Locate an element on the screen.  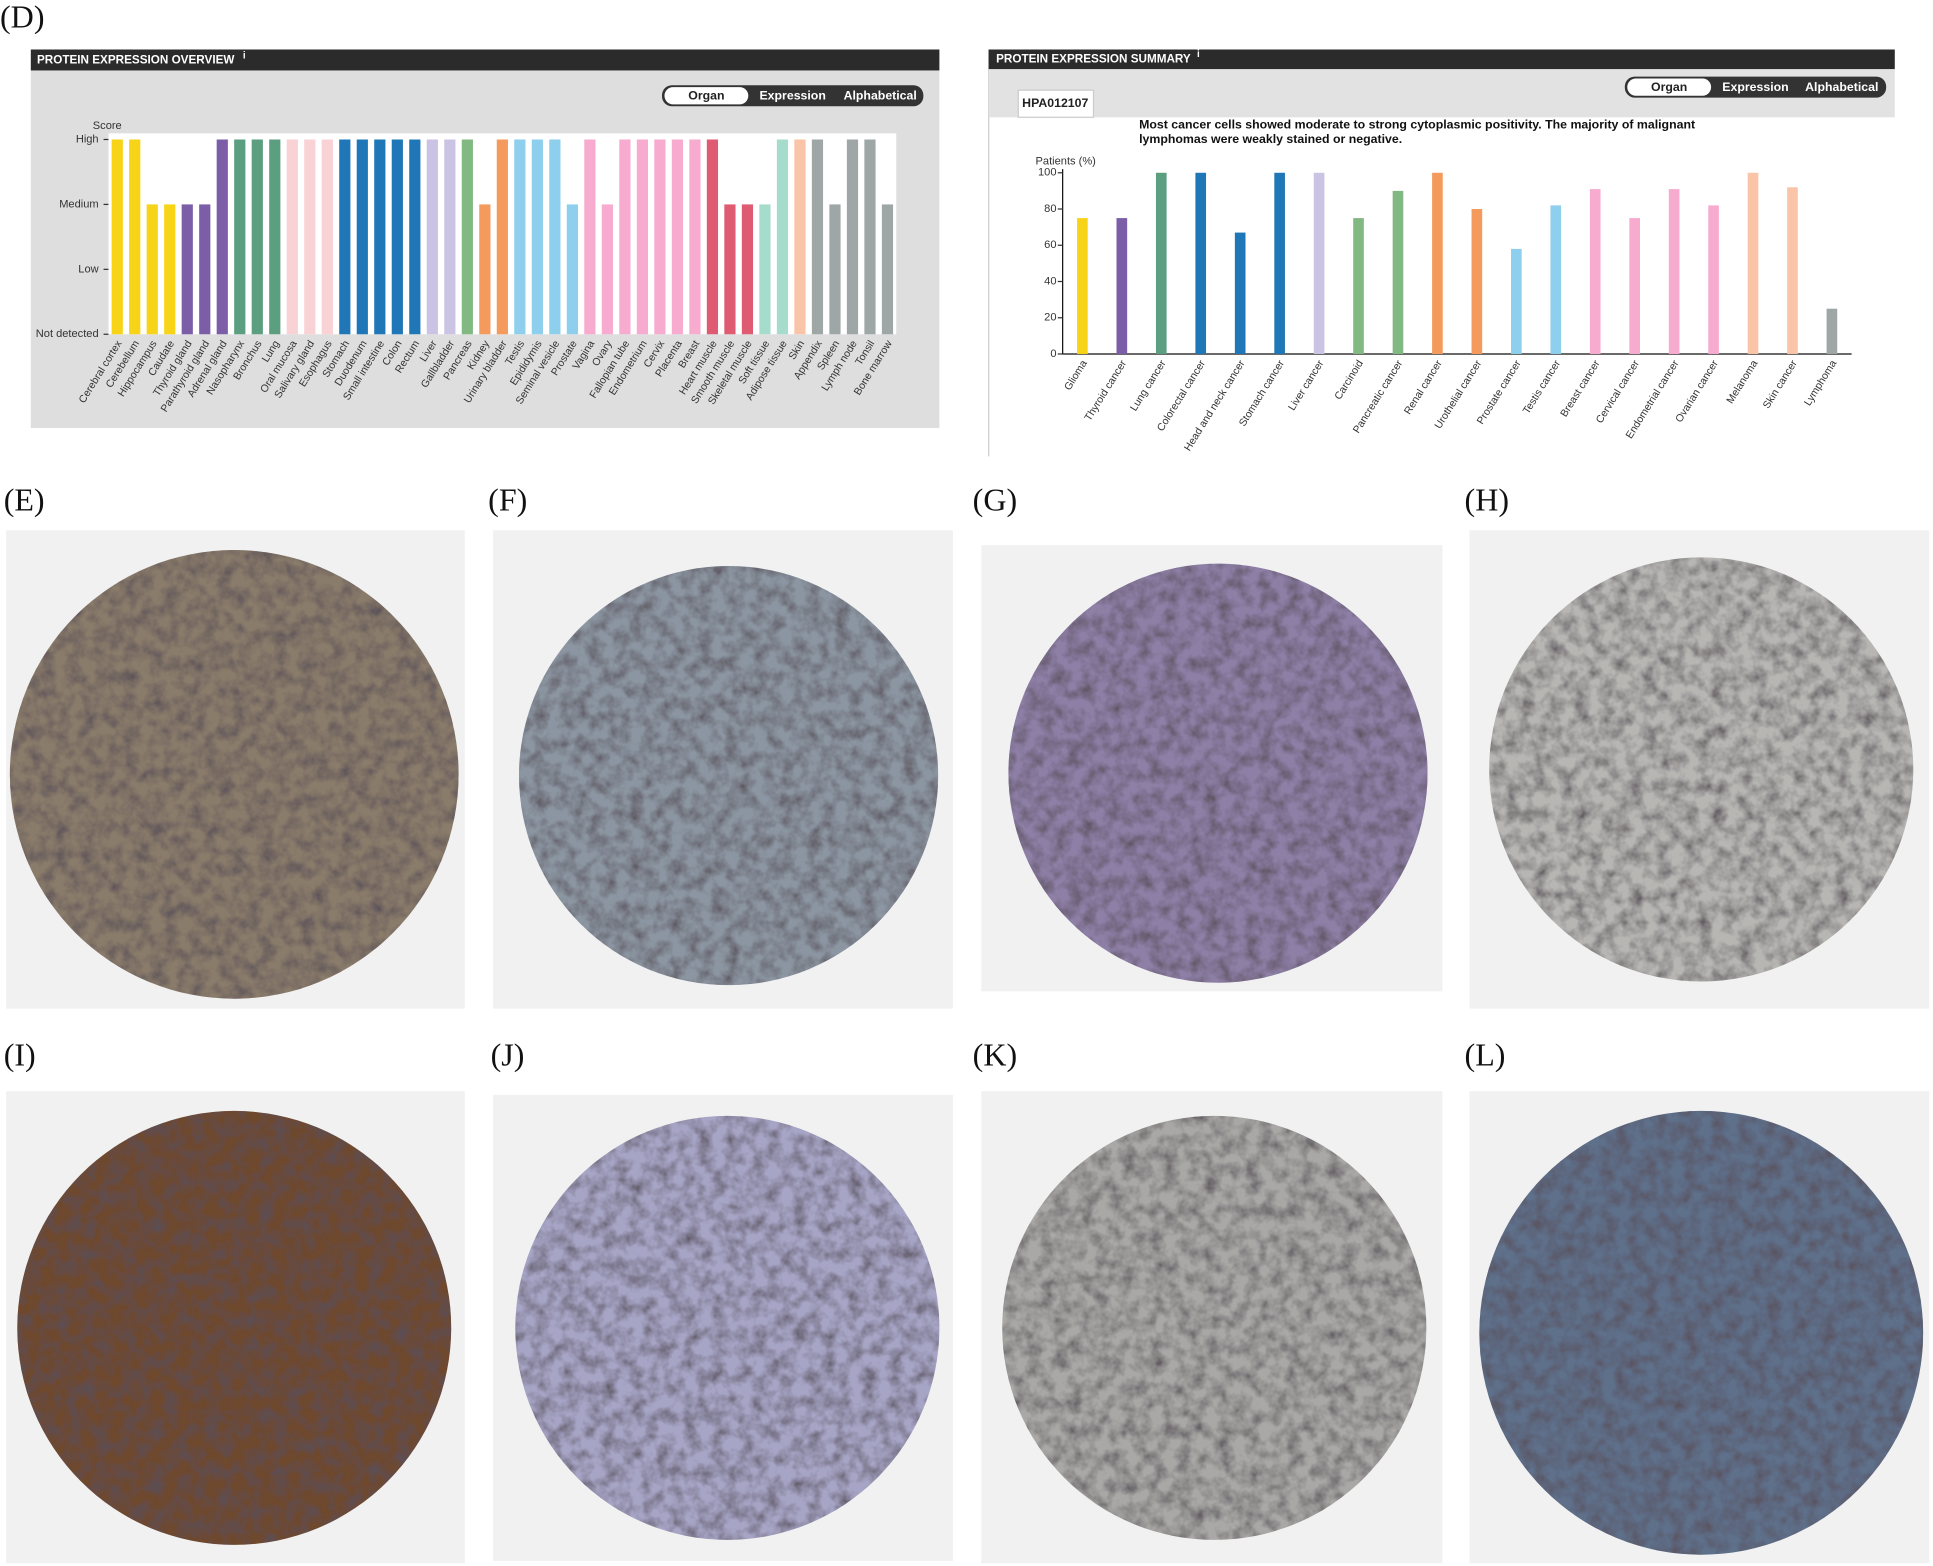
panel-title: PROTEIN EXPRESSION SUMMARY is located at coordinates (1093, 58).